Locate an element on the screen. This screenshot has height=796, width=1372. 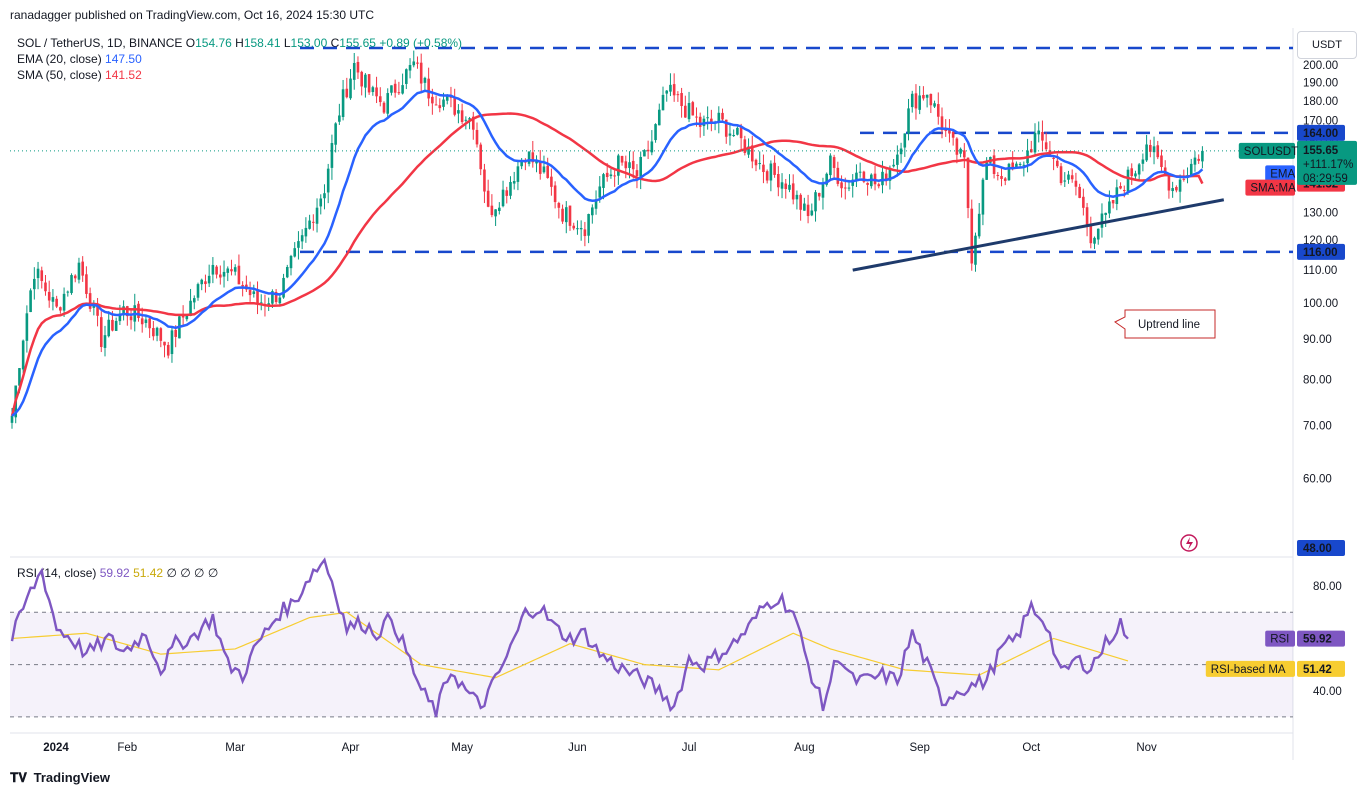
time-tick-label: May is located at coordinates (462, 748).